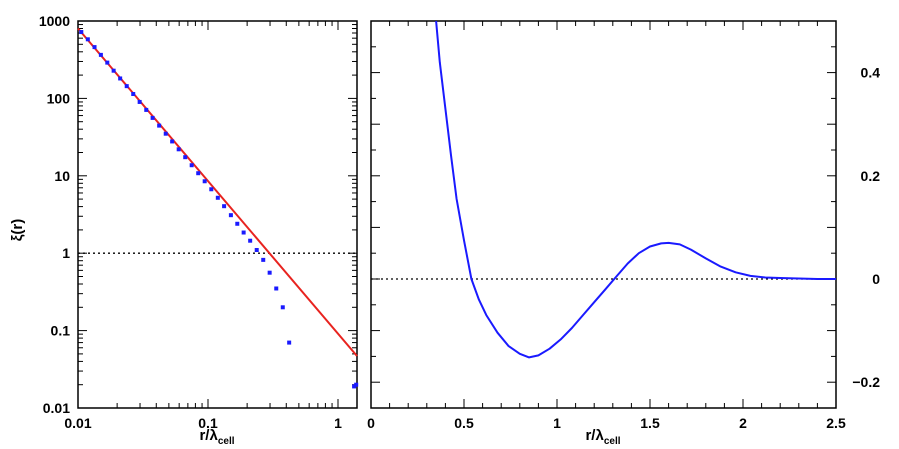  Describe the element at coordinates (650, 423) in the screenshot. I see `right-x-tick-label: 1.5` at that location.